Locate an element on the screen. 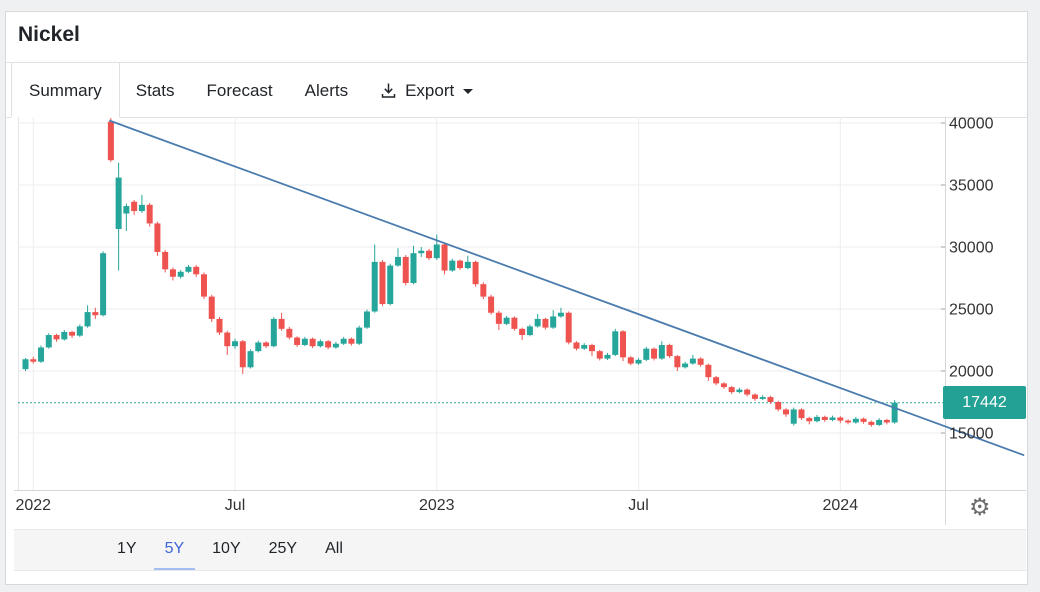 The width and height of the screenshot is (1040, 592). x-axis-row: ⚙ 2022 Jul 2023 Jul 2024 is located at coordinates (520, 510).